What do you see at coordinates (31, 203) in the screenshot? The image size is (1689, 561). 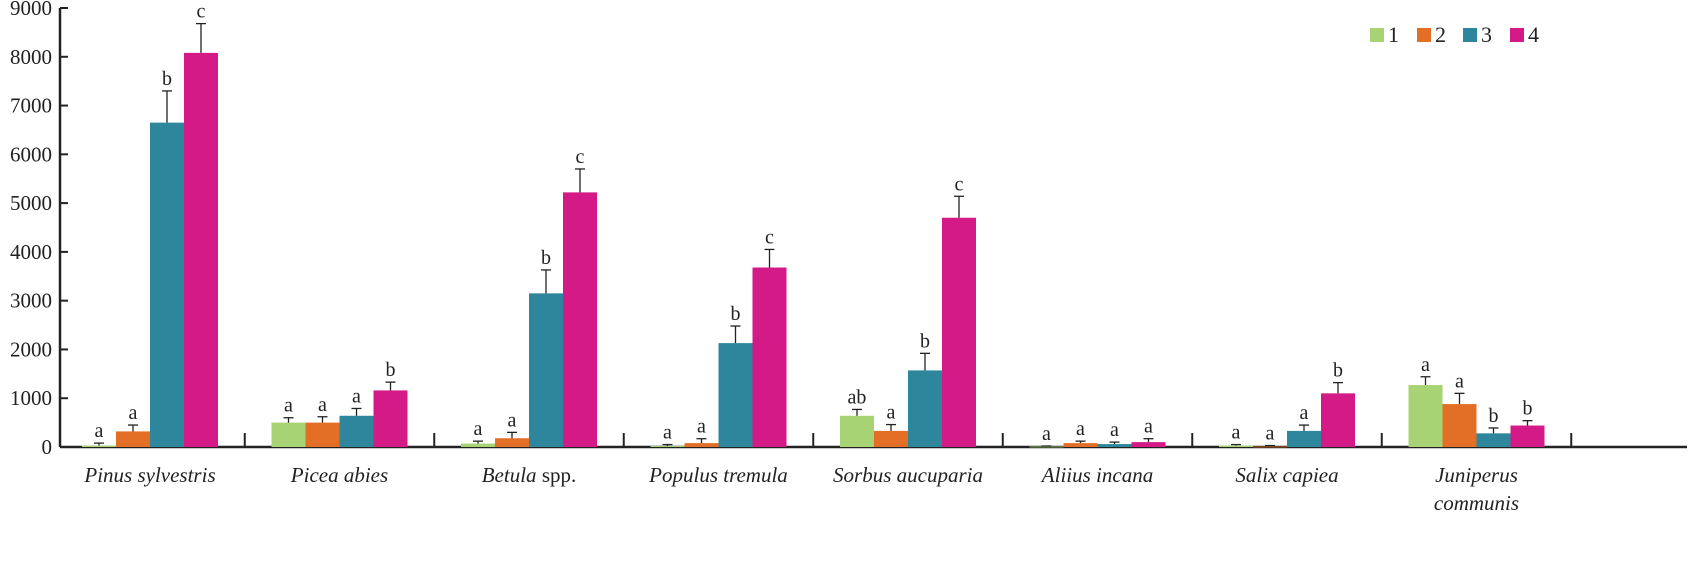 I see `y-tick-label: 5000` at bounding box center [31, 203].